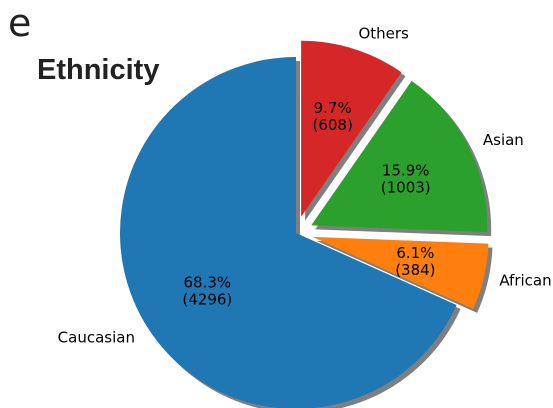  I want to click on category-label-asian: Asian, so click(503, 140).